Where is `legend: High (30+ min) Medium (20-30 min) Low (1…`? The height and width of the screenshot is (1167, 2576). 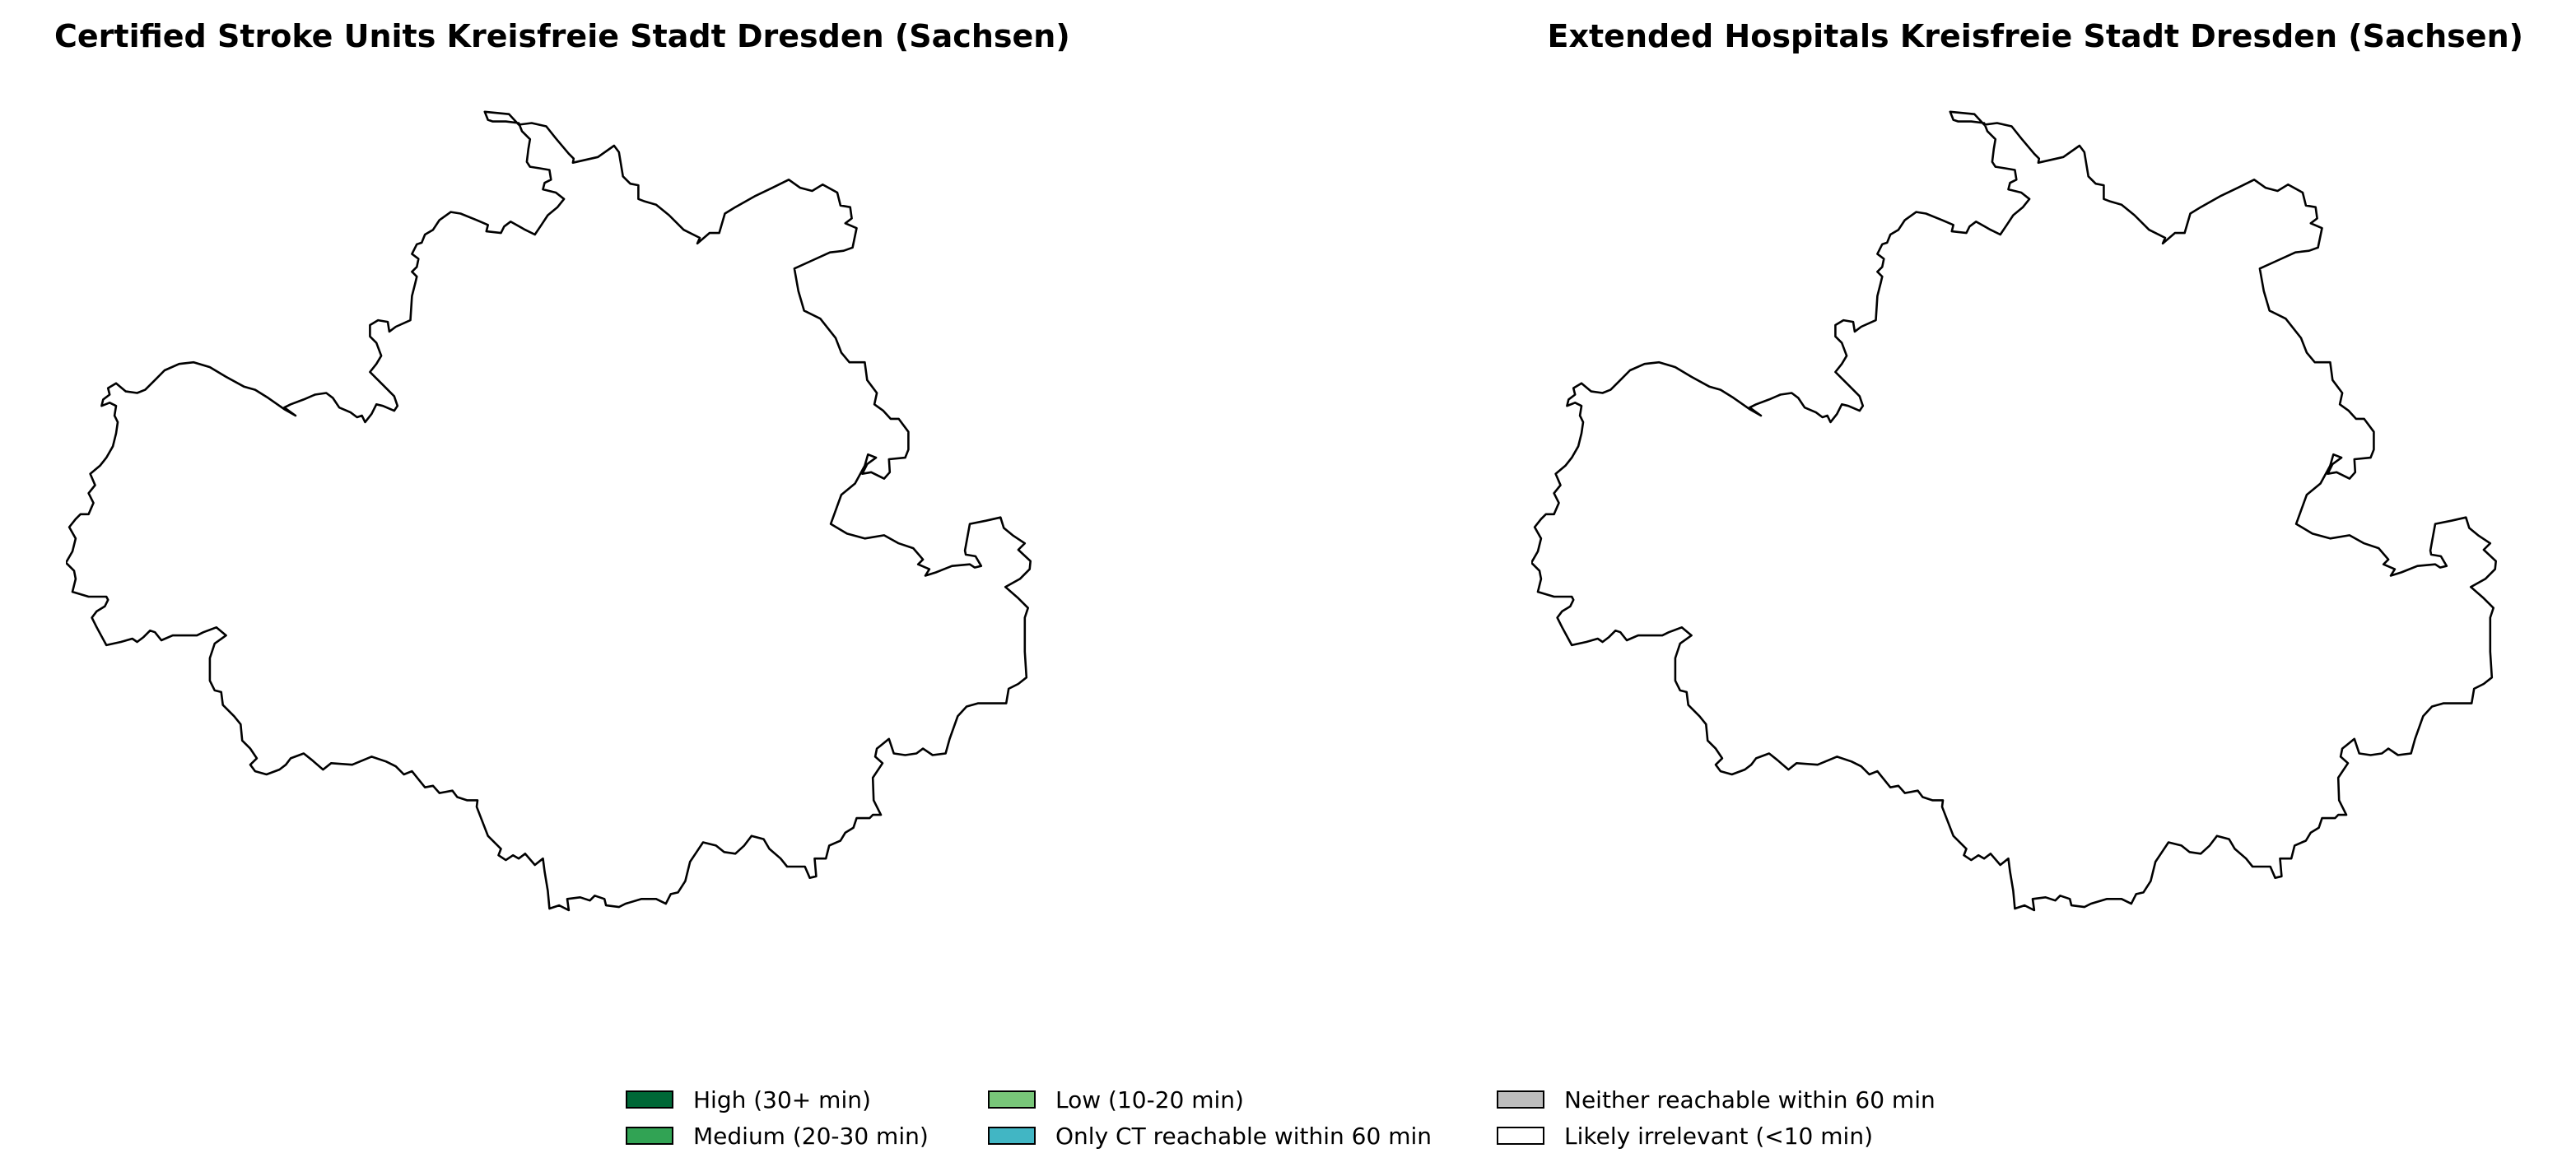
legend: High (30+ min) Medium (20-30 min) Low (1… is located at coordinates (1301, 1122).